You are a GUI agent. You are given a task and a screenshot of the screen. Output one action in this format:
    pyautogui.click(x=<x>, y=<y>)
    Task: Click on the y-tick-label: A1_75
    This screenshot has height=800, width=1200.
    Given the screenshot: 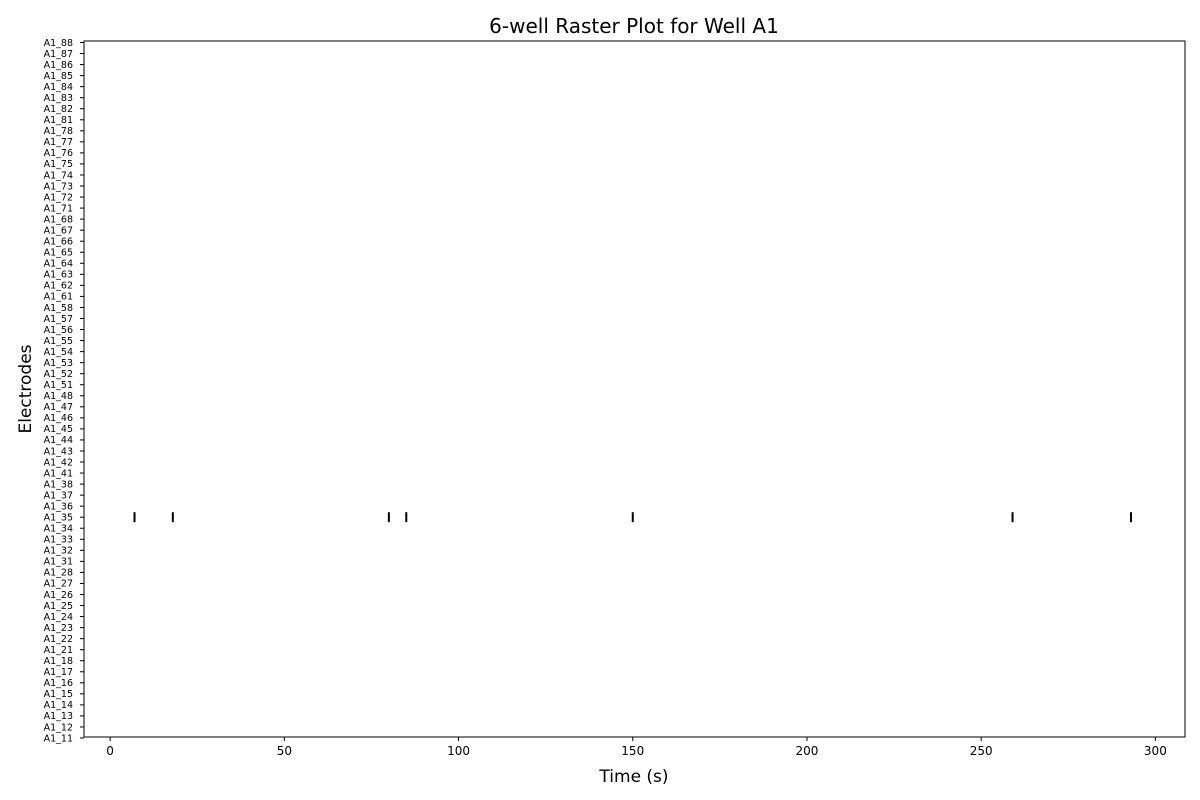 What is the action you would take?
    pyautogui.click(x=58, y=164)
    